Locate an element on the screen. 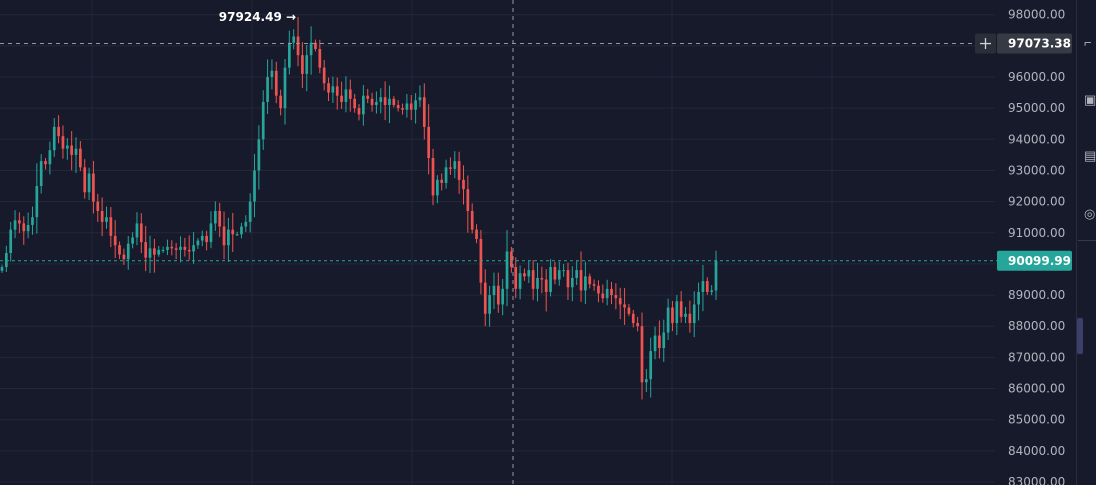 The width and height of the screenshot is (1096, 485). pin-icon: ⌐ is located at coordinates (1088, 42).